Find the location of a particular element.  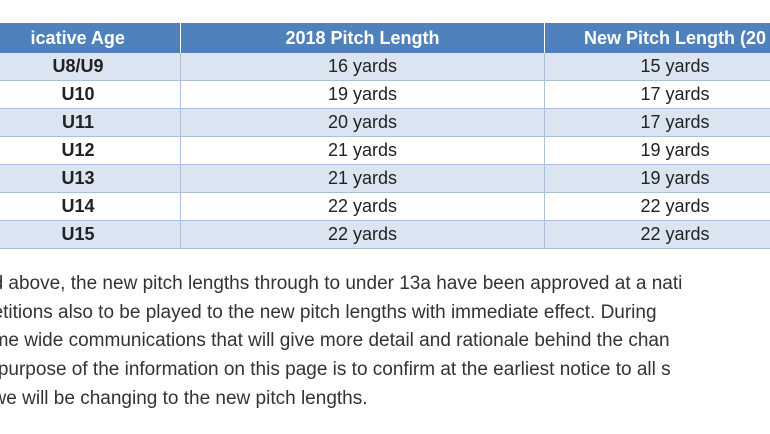

age-cell: U8/U9 is located at coordinates (90, 67).